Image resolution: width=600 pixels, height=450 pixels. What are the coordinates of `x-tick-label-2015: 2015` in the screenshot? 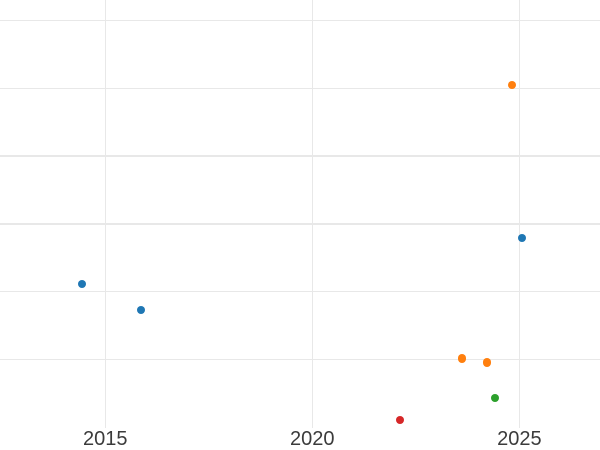 It's located at (105, 439).